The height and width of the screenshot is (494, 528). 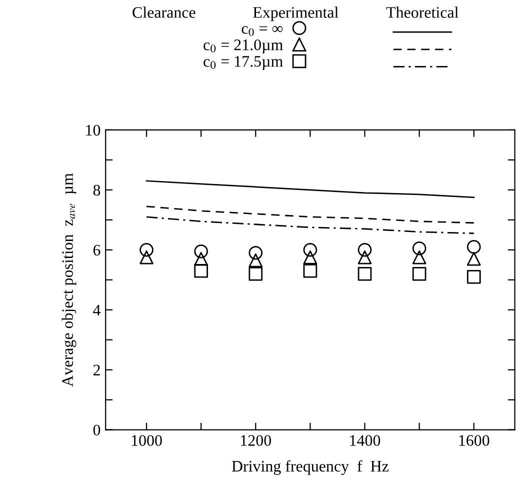 What do you see at coordinates (93, 130) in the screenshot?
I see `y-tick-label: 10` at bounding box center [93, 130].